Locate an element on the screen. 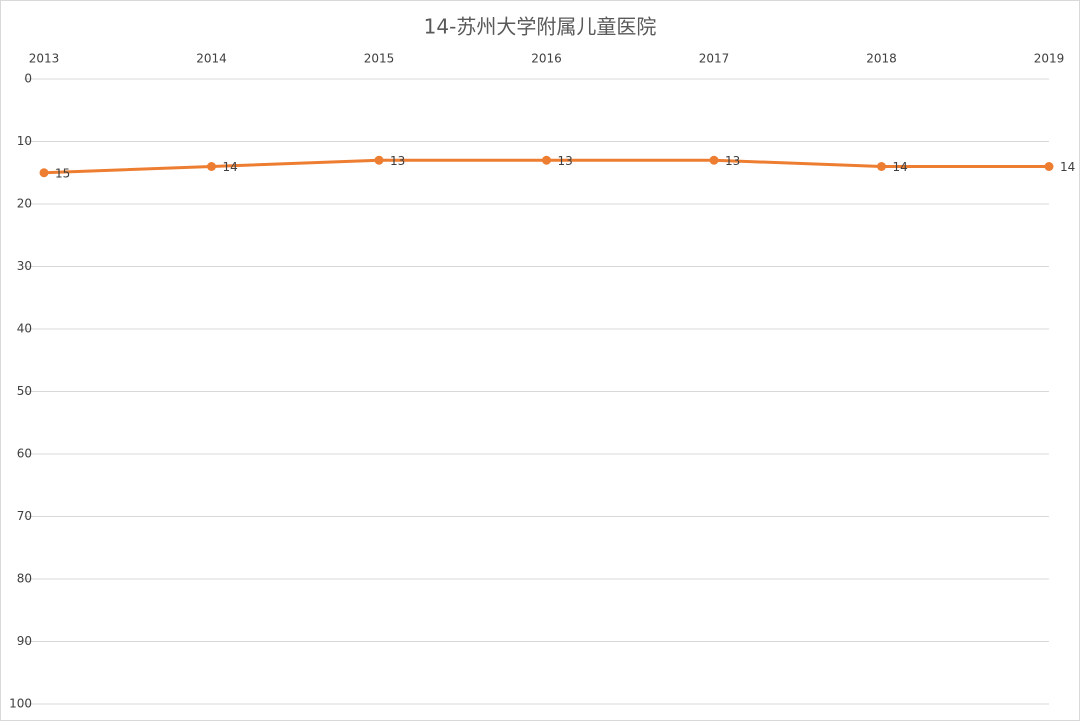 The image size is (1080, 721). y-tick-label: 80 is located at coordinates (24, 579).